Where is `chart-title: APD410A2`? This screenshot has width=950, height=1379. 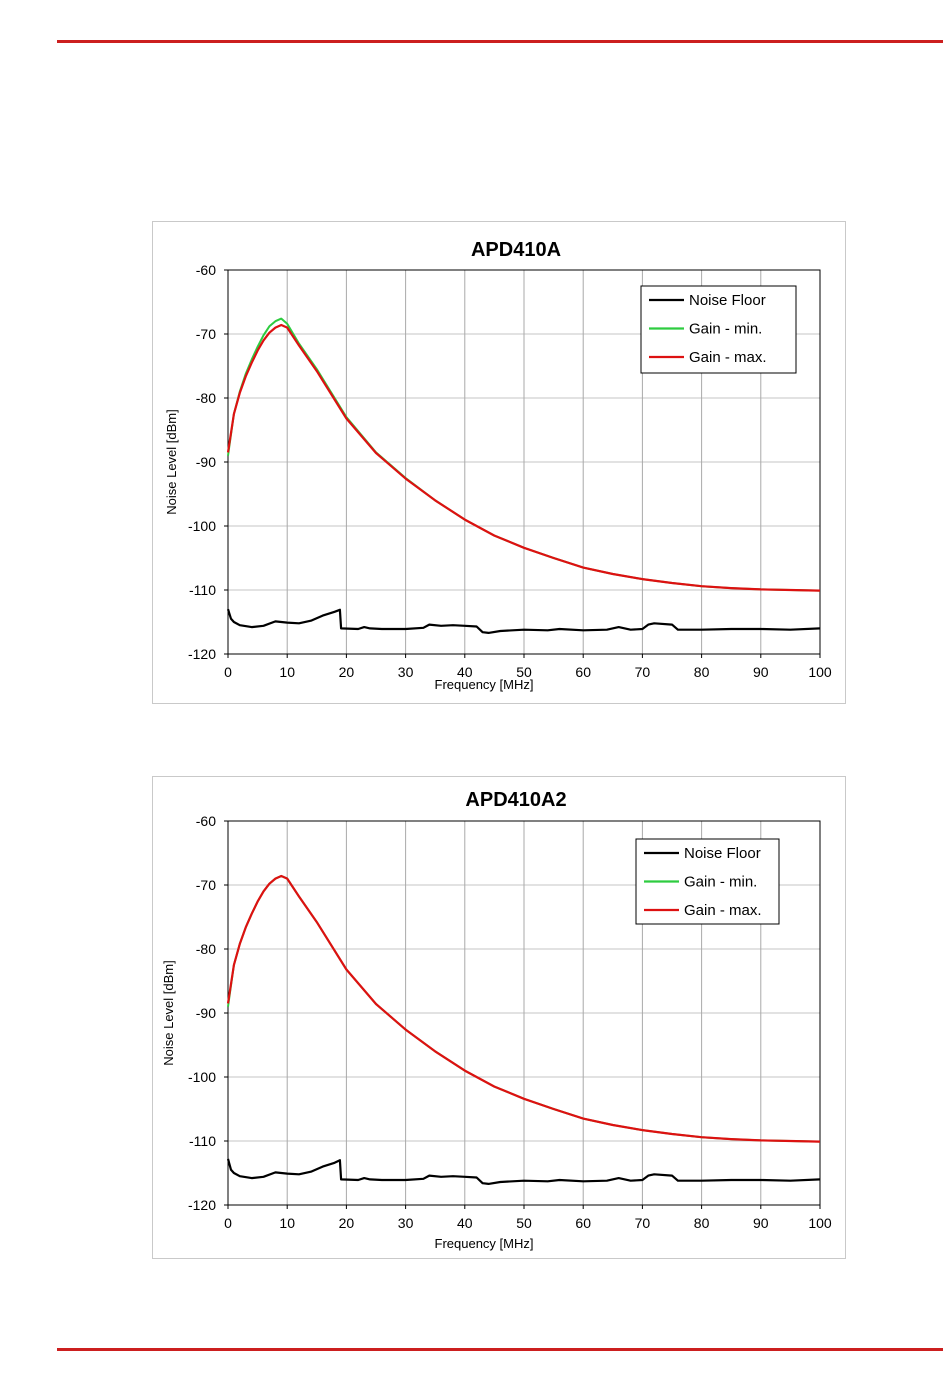 chart-title: APD410A2 is located at coordinates (515, 800).